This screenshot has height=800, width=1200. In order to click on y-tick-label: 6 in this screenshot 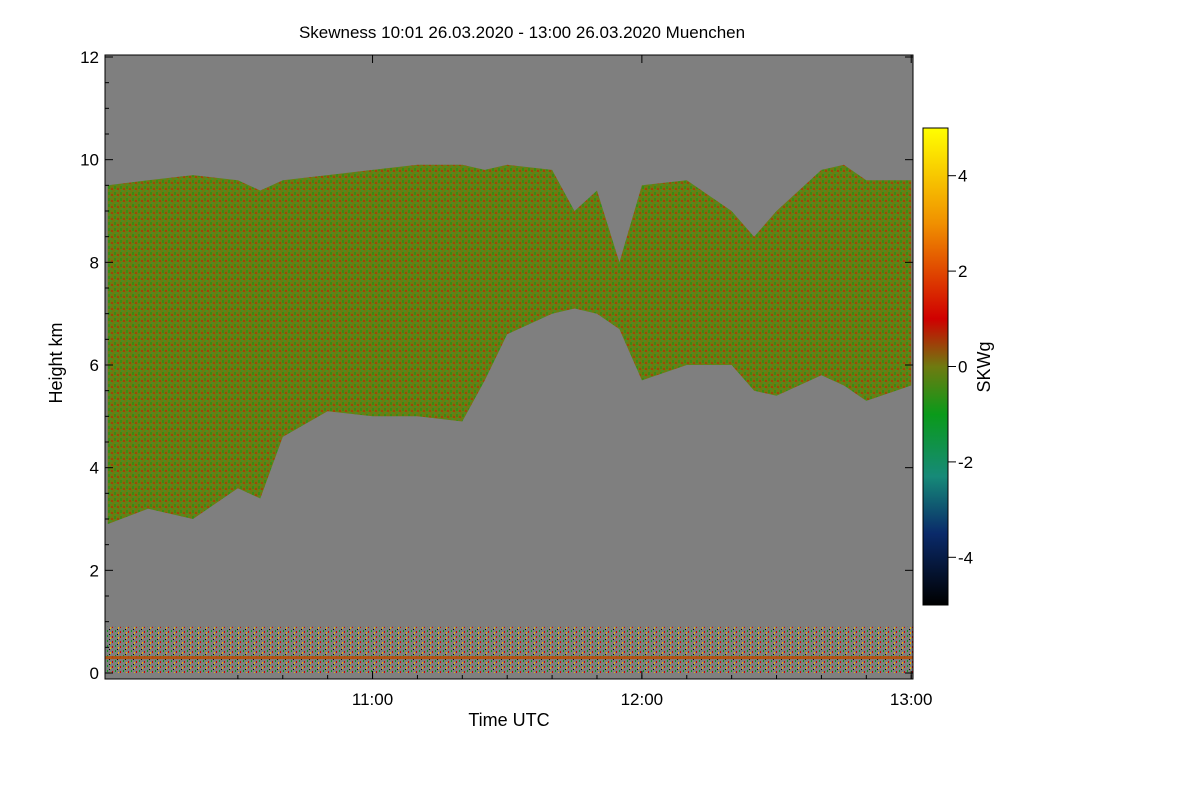, I will do `click(94, 365)`.